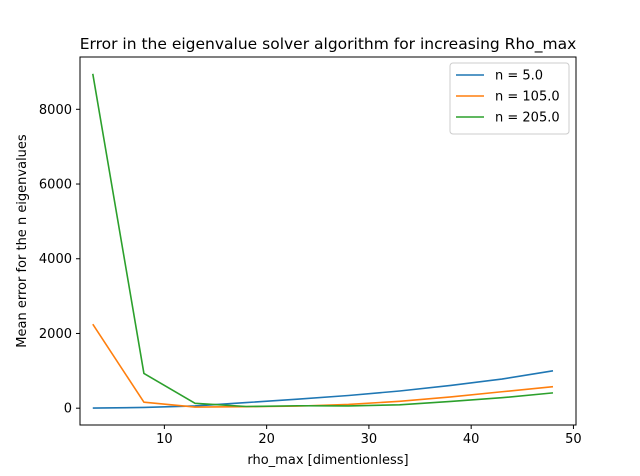  I want to click on y-tick-label-4: 8000, so click(55, 110).